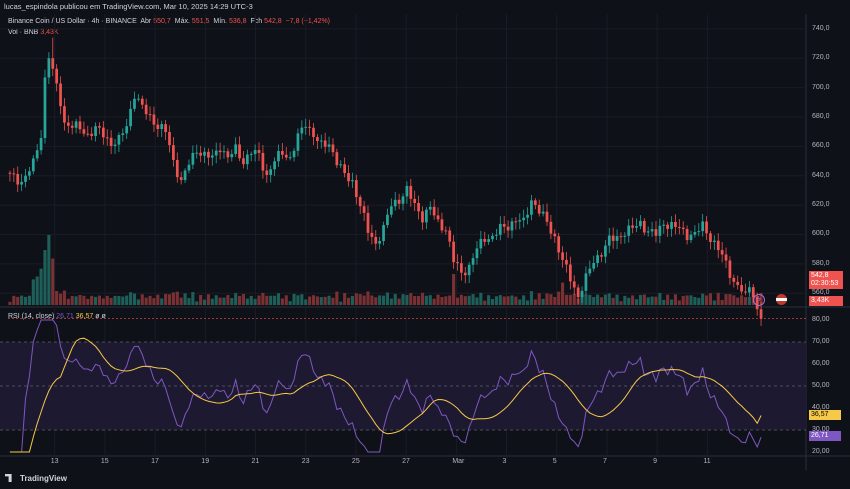  Describe the element at coordinates (821, 407) in the screenshot. I see `rsi-tick-label: 40,00` at that location.